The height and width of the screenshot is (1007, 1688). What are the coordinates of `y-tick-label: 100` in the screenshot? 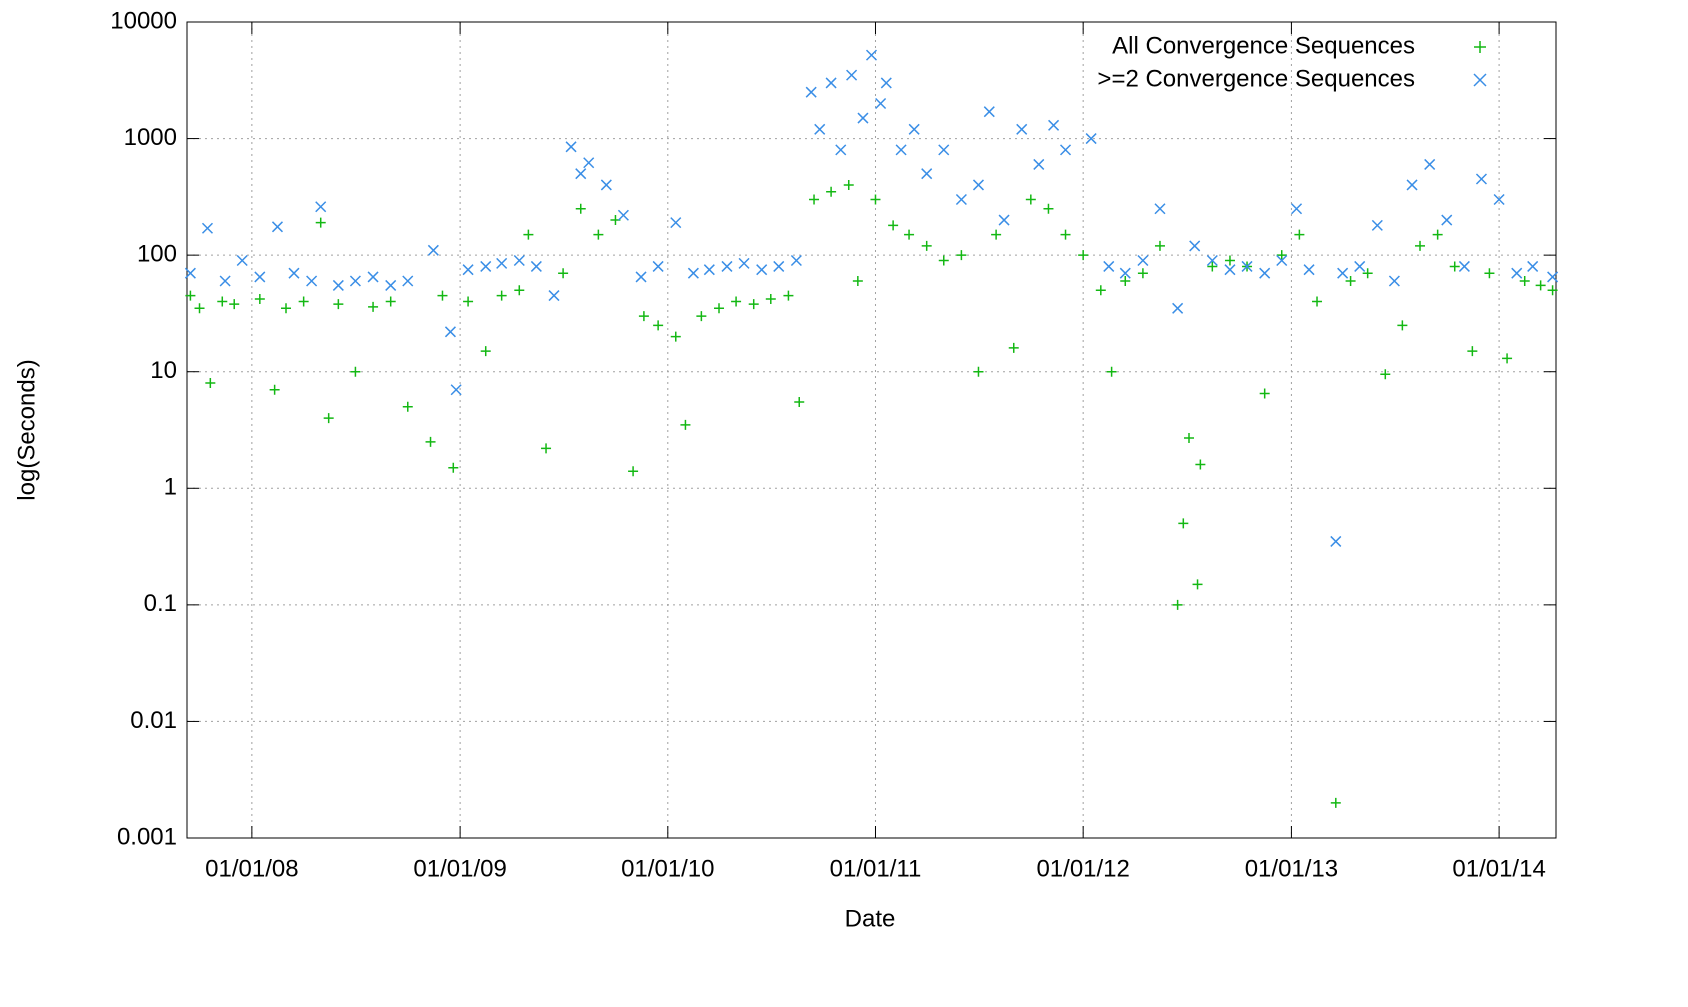 It's located at (157, 253).